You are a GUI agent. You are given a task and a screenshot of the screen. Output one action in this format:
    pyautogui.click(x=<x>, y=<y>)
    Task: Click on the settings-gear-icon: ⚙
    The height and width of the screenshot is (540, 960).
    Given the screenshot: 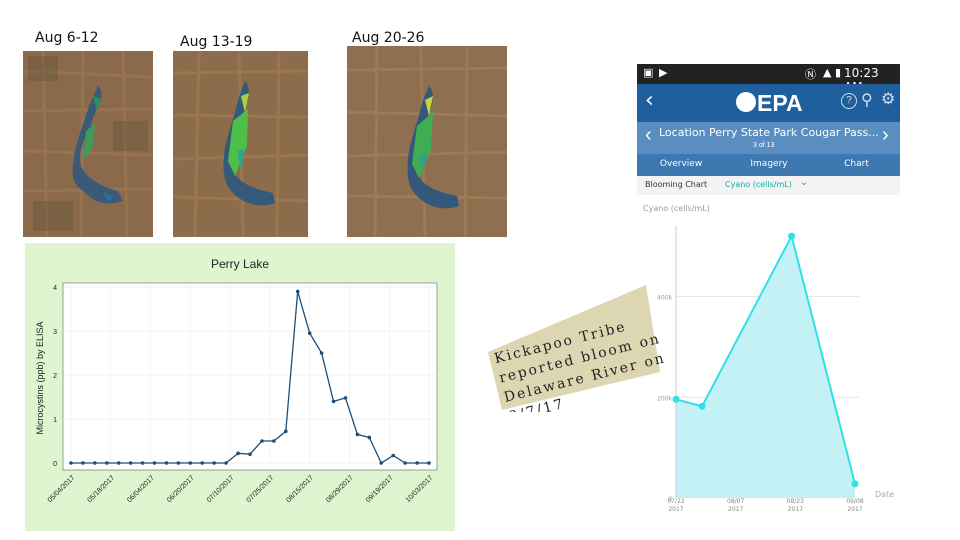 What is the action you would take?
    pyautogui.click(x=888, y=99)
    